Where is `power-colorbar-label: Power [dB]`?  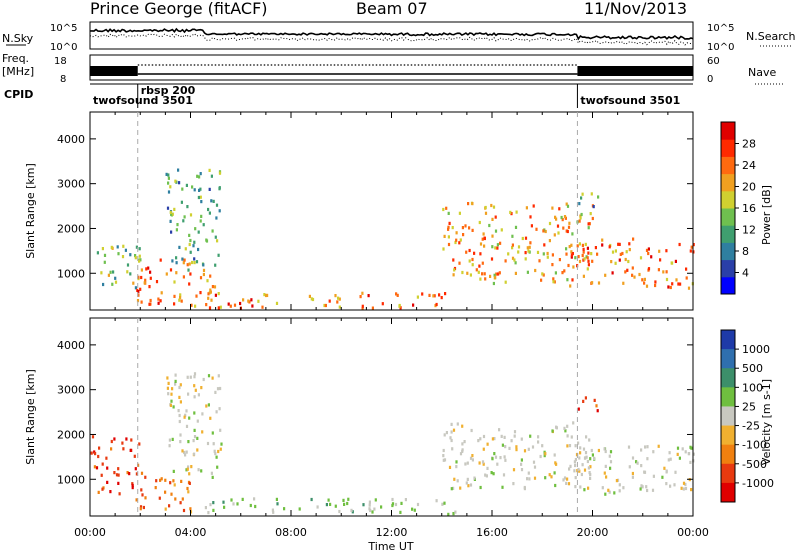
power-colorbar-label: Power [dB] is located at coordinates (766, 215).